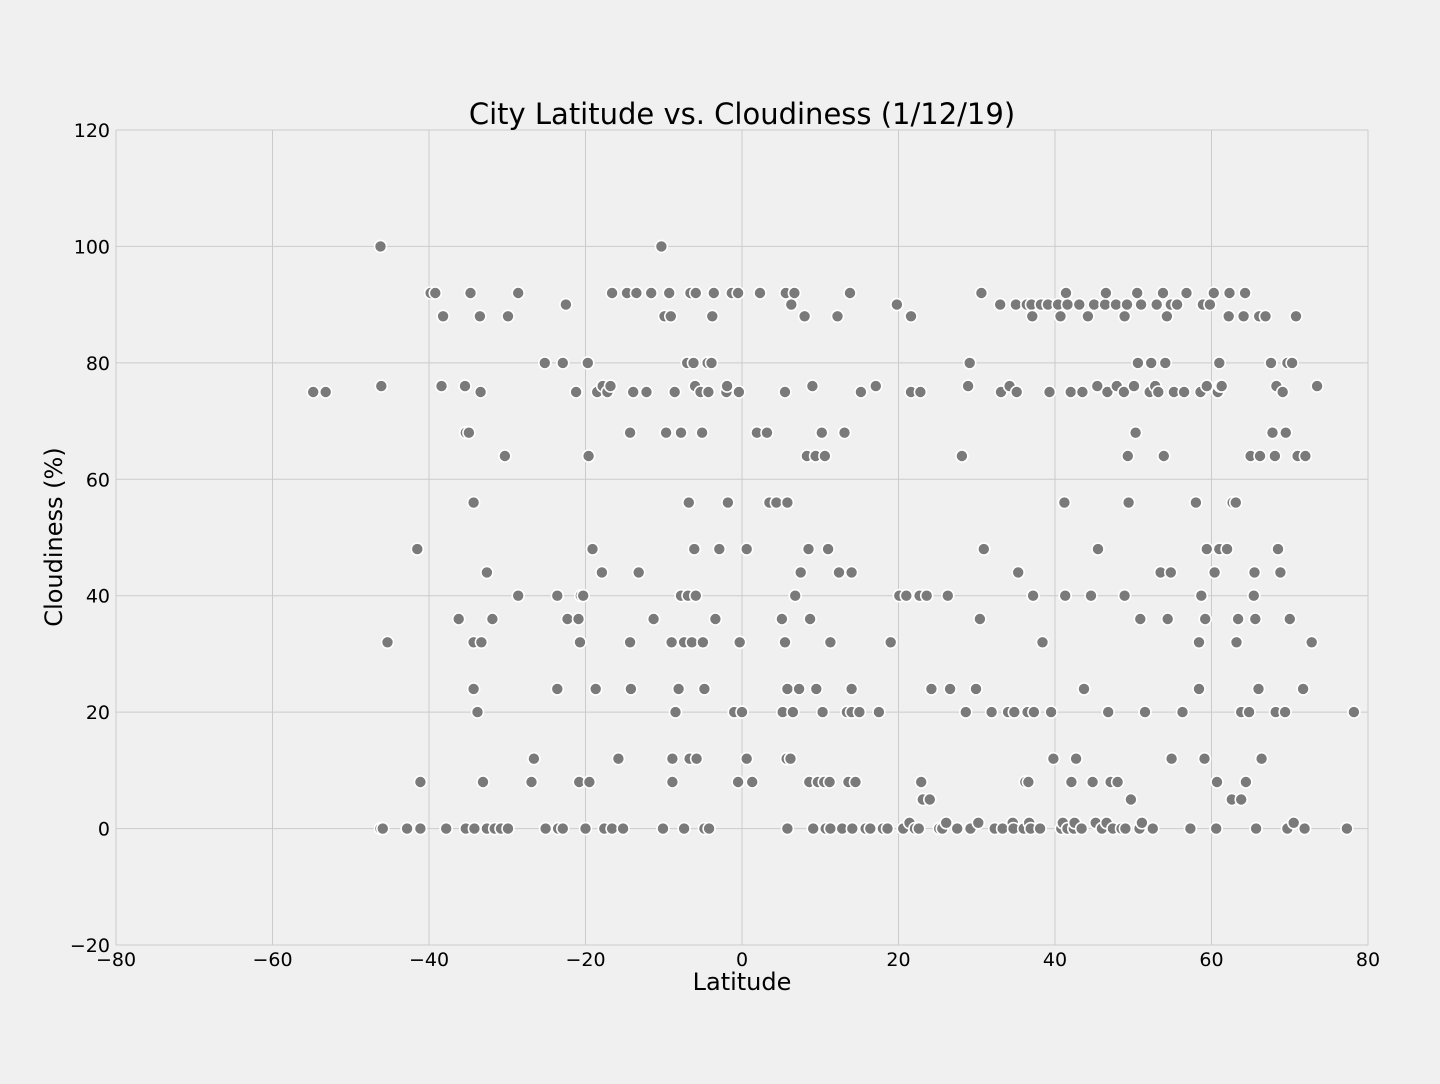  I want to click on y-tick-label: −20, so click(90, 946).